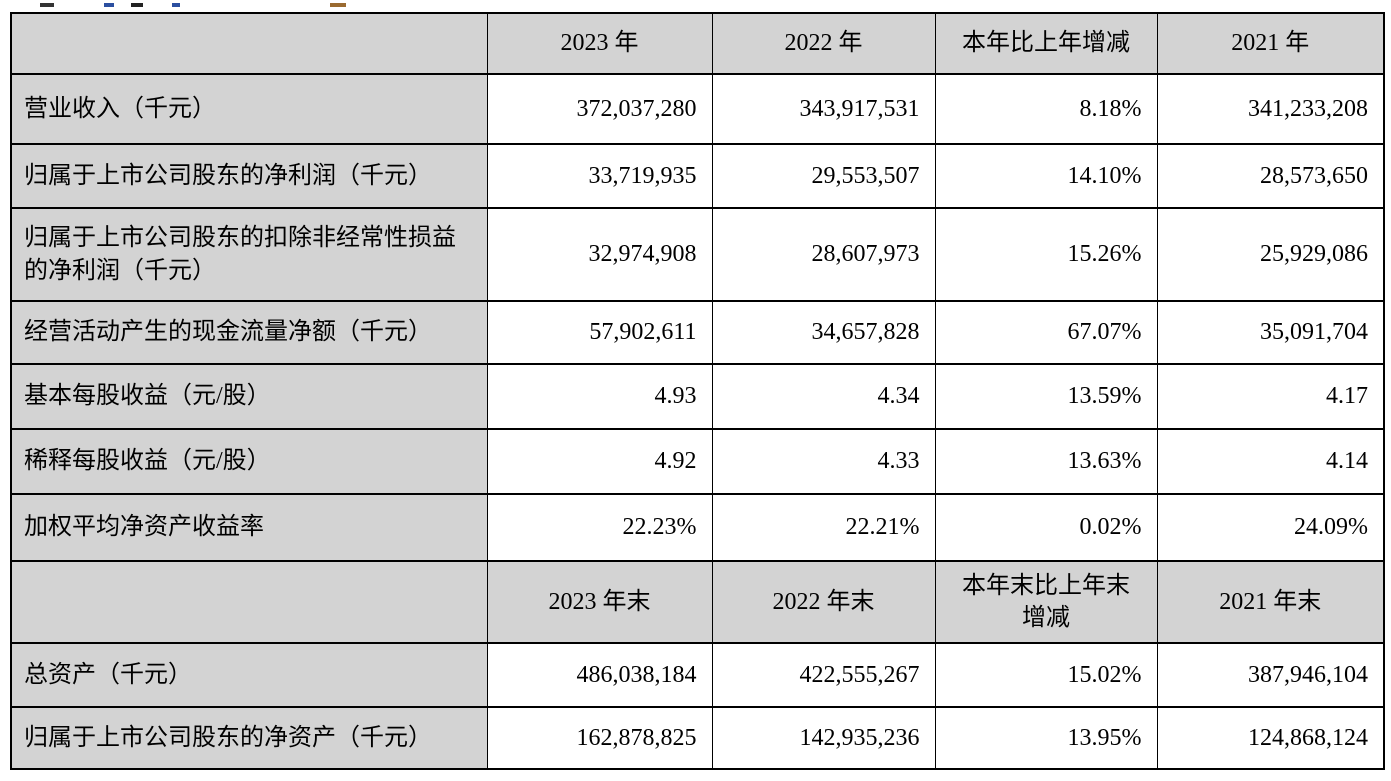 This screenshot has width=1391, height=781. What do you see at coordinates (1046, 176) in the screenshot?
I see `value-cell: 14.10%` at bounding box center [1046, 176].